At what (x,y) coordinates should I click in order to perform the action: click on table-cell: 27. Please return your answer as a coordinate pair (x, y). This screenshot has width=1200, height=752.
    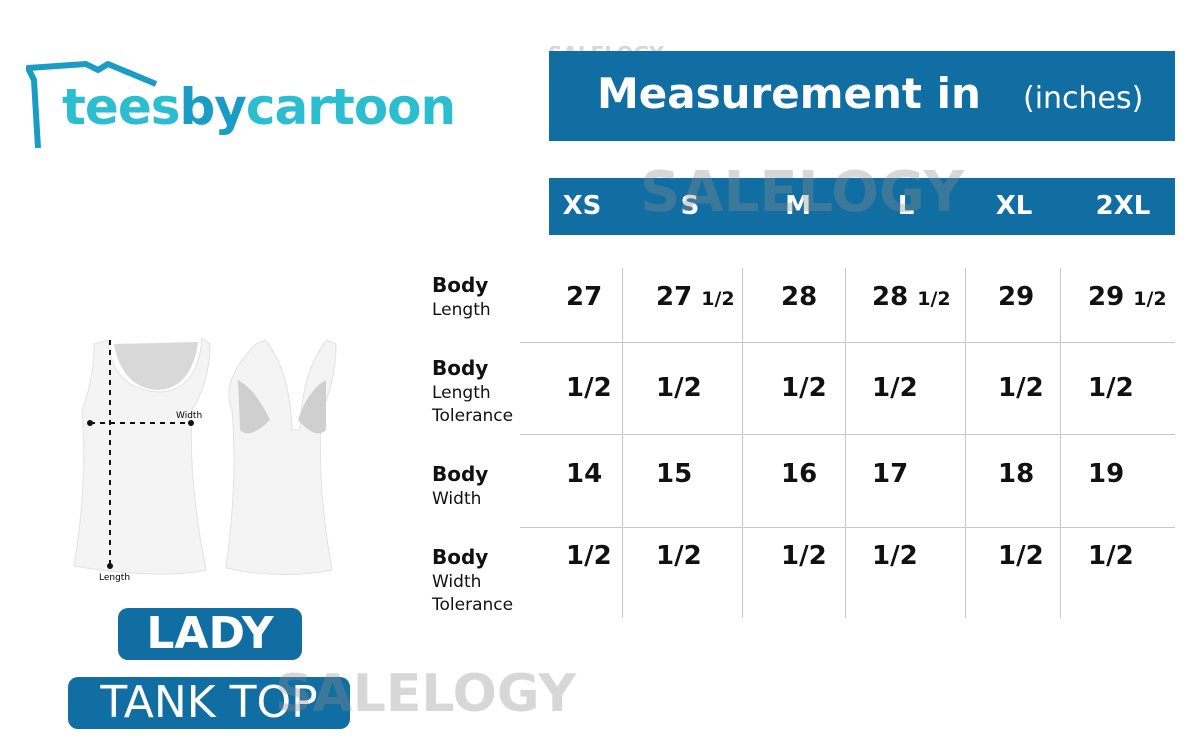
    Looking at the image, I should click on (584, 297).